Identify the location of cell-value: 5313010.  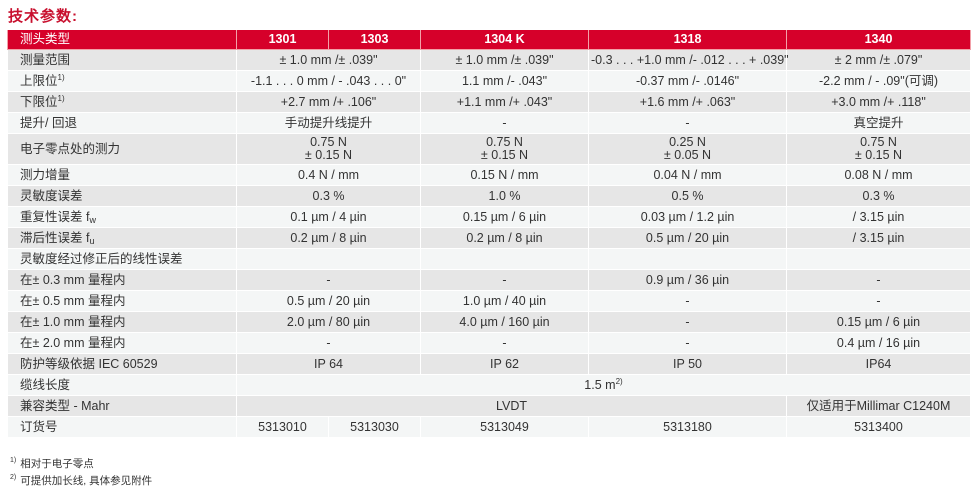
(282, 426).